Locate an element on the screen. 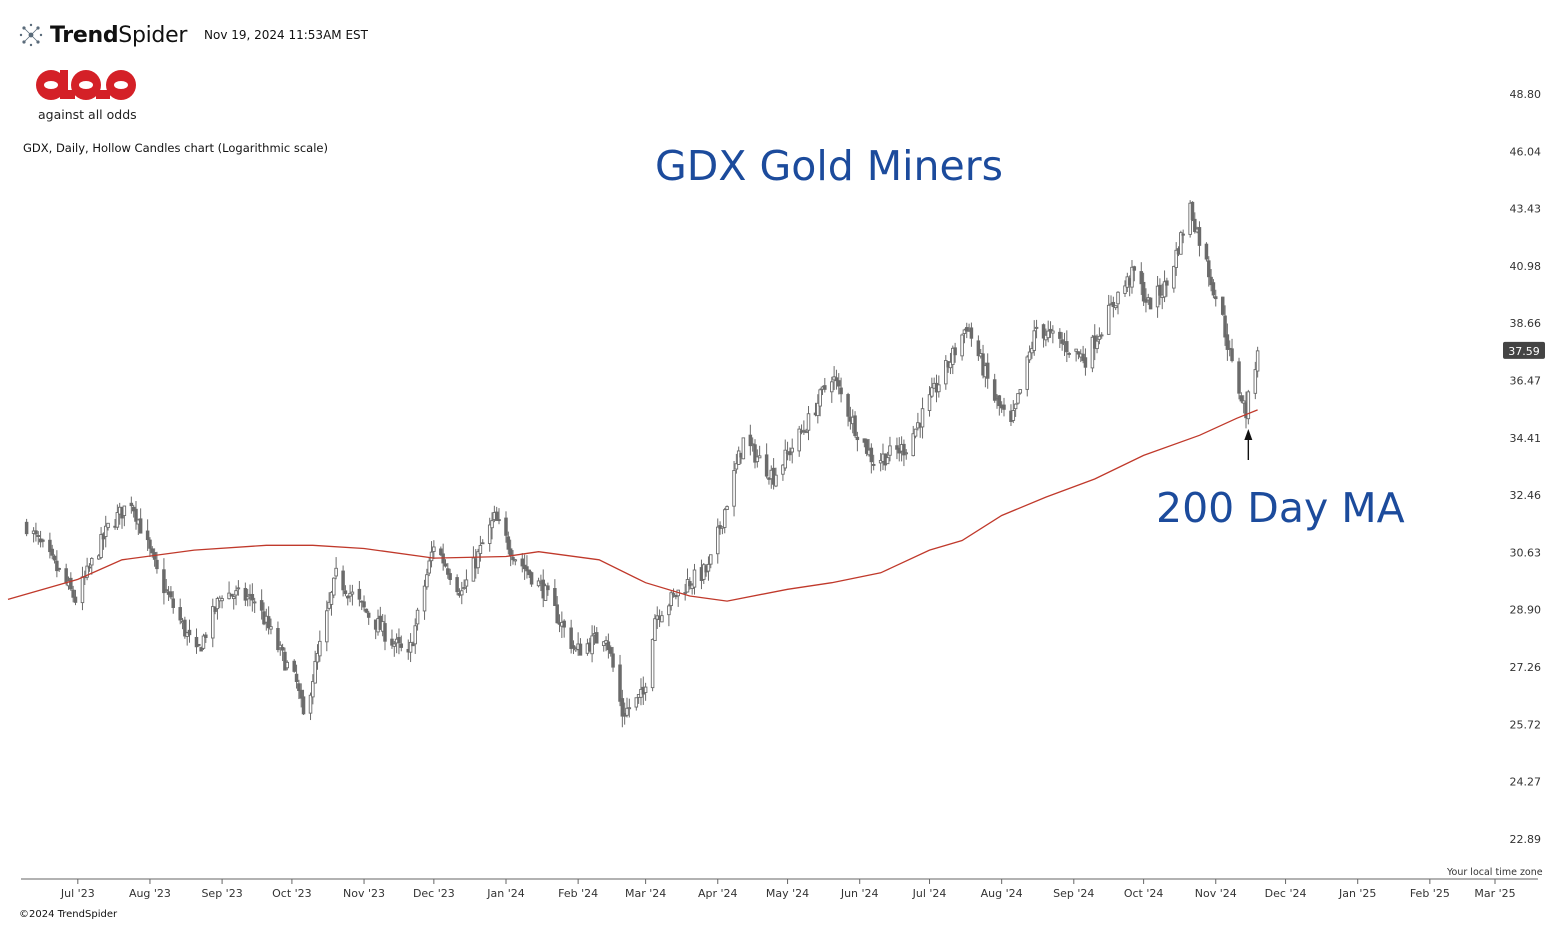 The height and width of the screenshot is (925, 1567). trendspider-logo-icon is located at coordinates (31, 35).